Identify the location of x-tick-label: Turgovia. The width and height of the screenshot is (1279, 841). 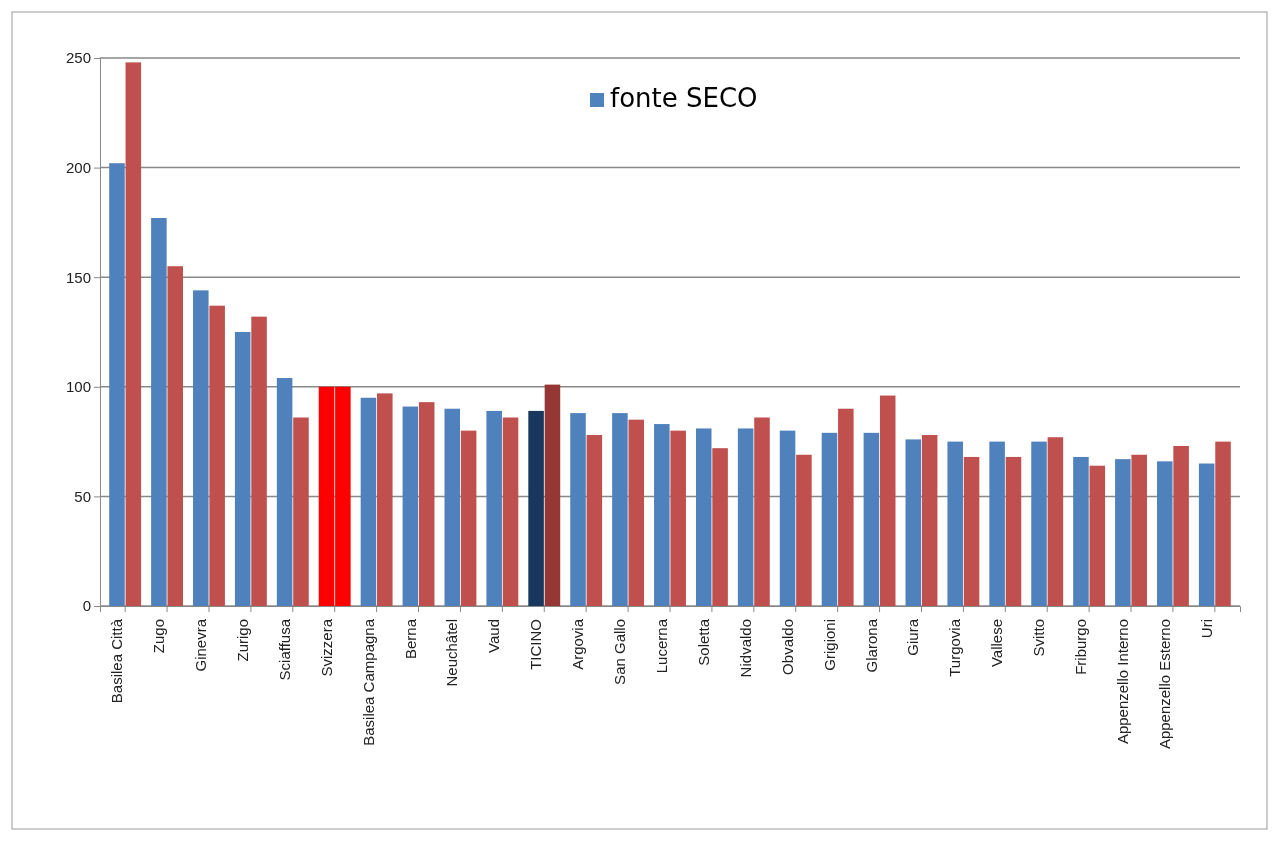
(955, 647).